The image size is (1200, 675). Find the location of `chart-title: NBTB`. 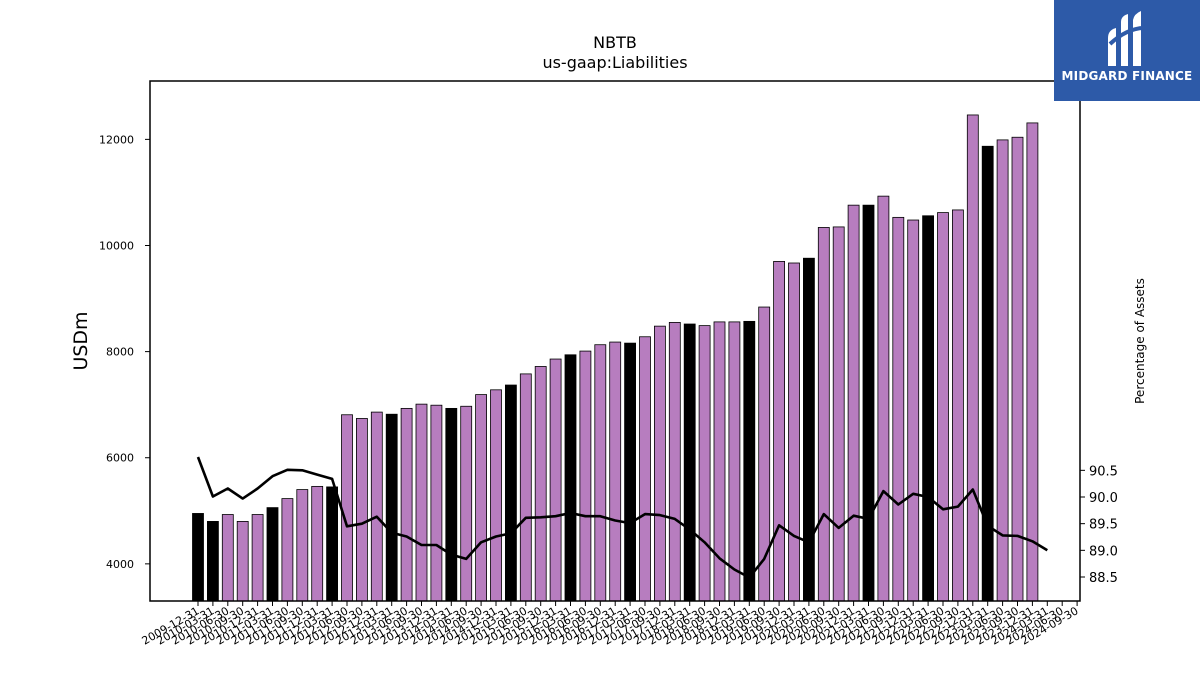

chart-title: NBTB is located at coordinates (615, 42).